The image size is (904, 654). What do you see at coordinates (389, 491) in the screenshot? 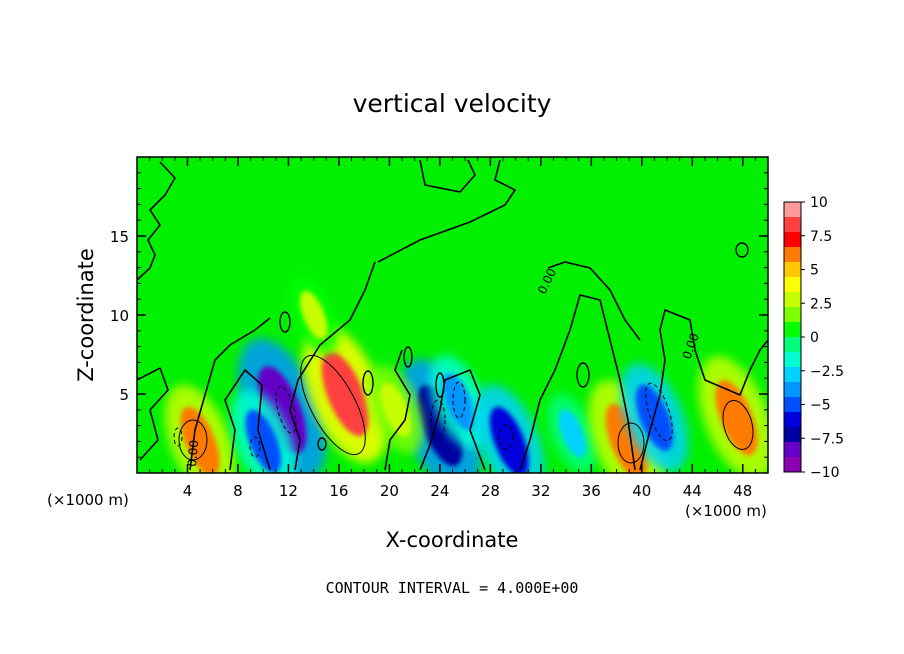
I see `x-tick-label: 20` at bounding box center [389, 491].